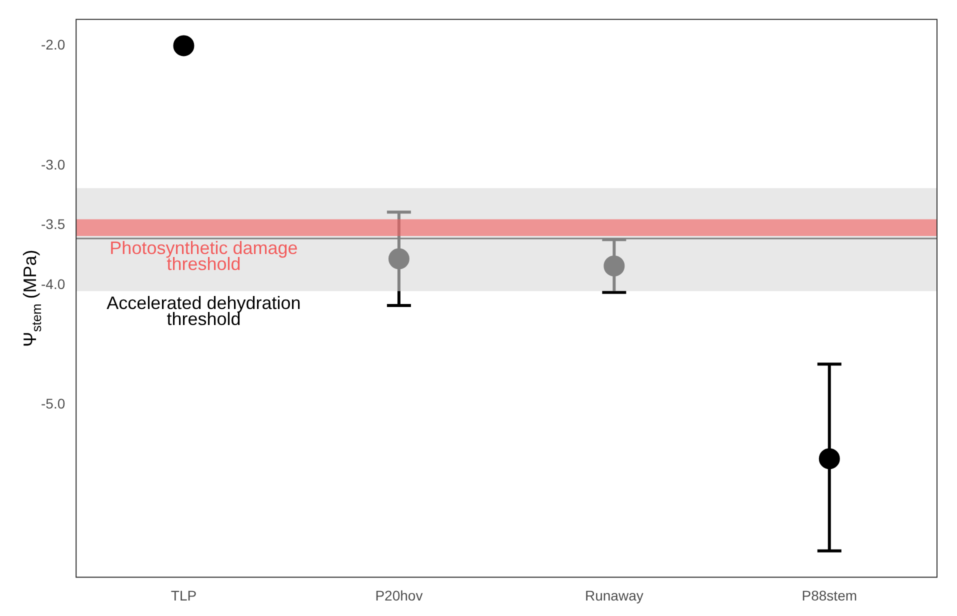  I want to click on band-label: Photosynthetic damage threshold, so click(204, 256).